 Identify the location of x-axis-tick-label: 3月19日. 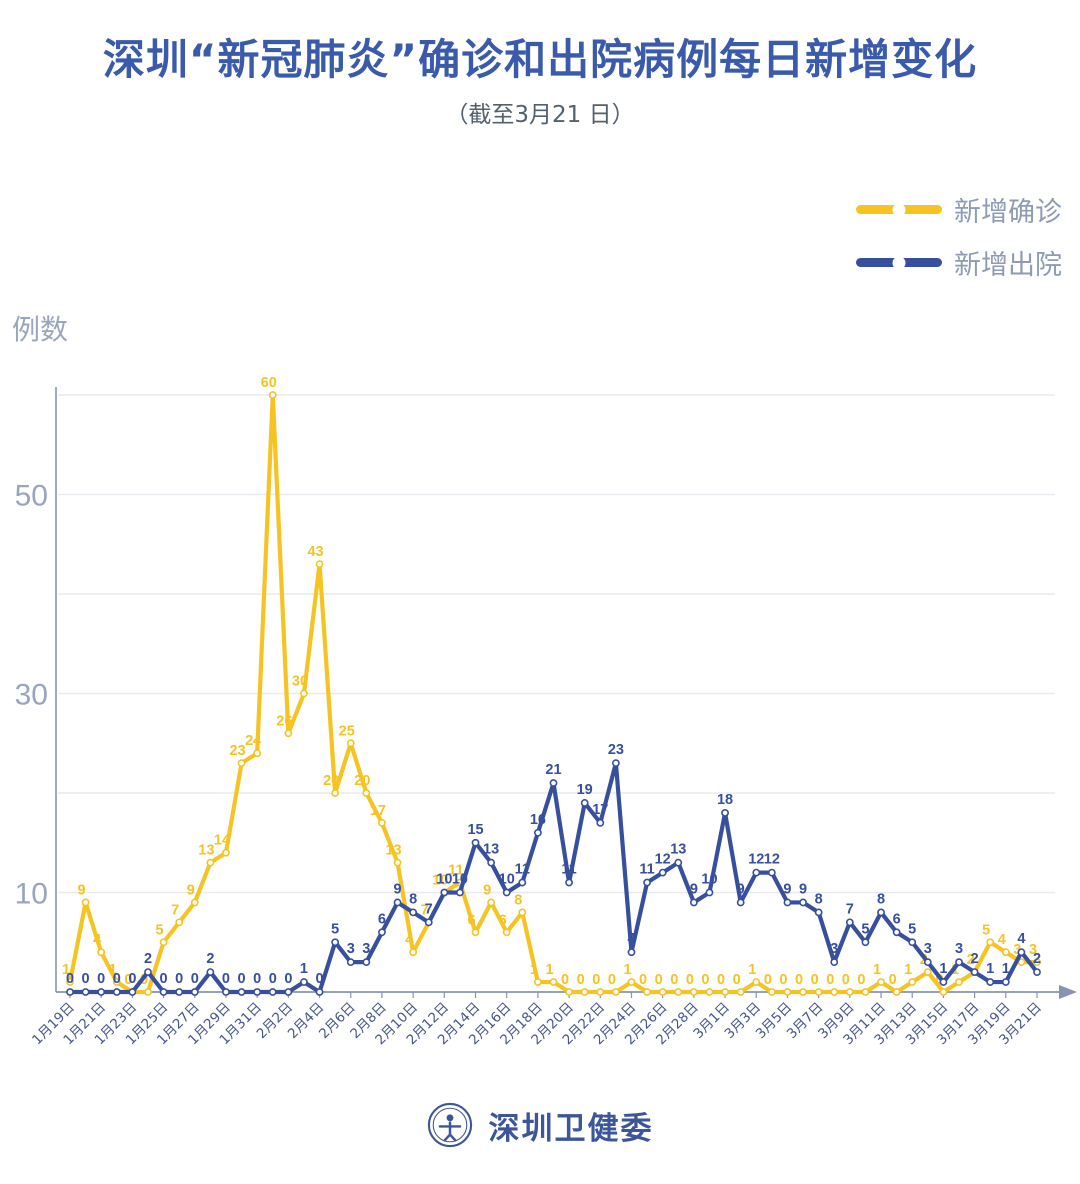
(989, 1024).